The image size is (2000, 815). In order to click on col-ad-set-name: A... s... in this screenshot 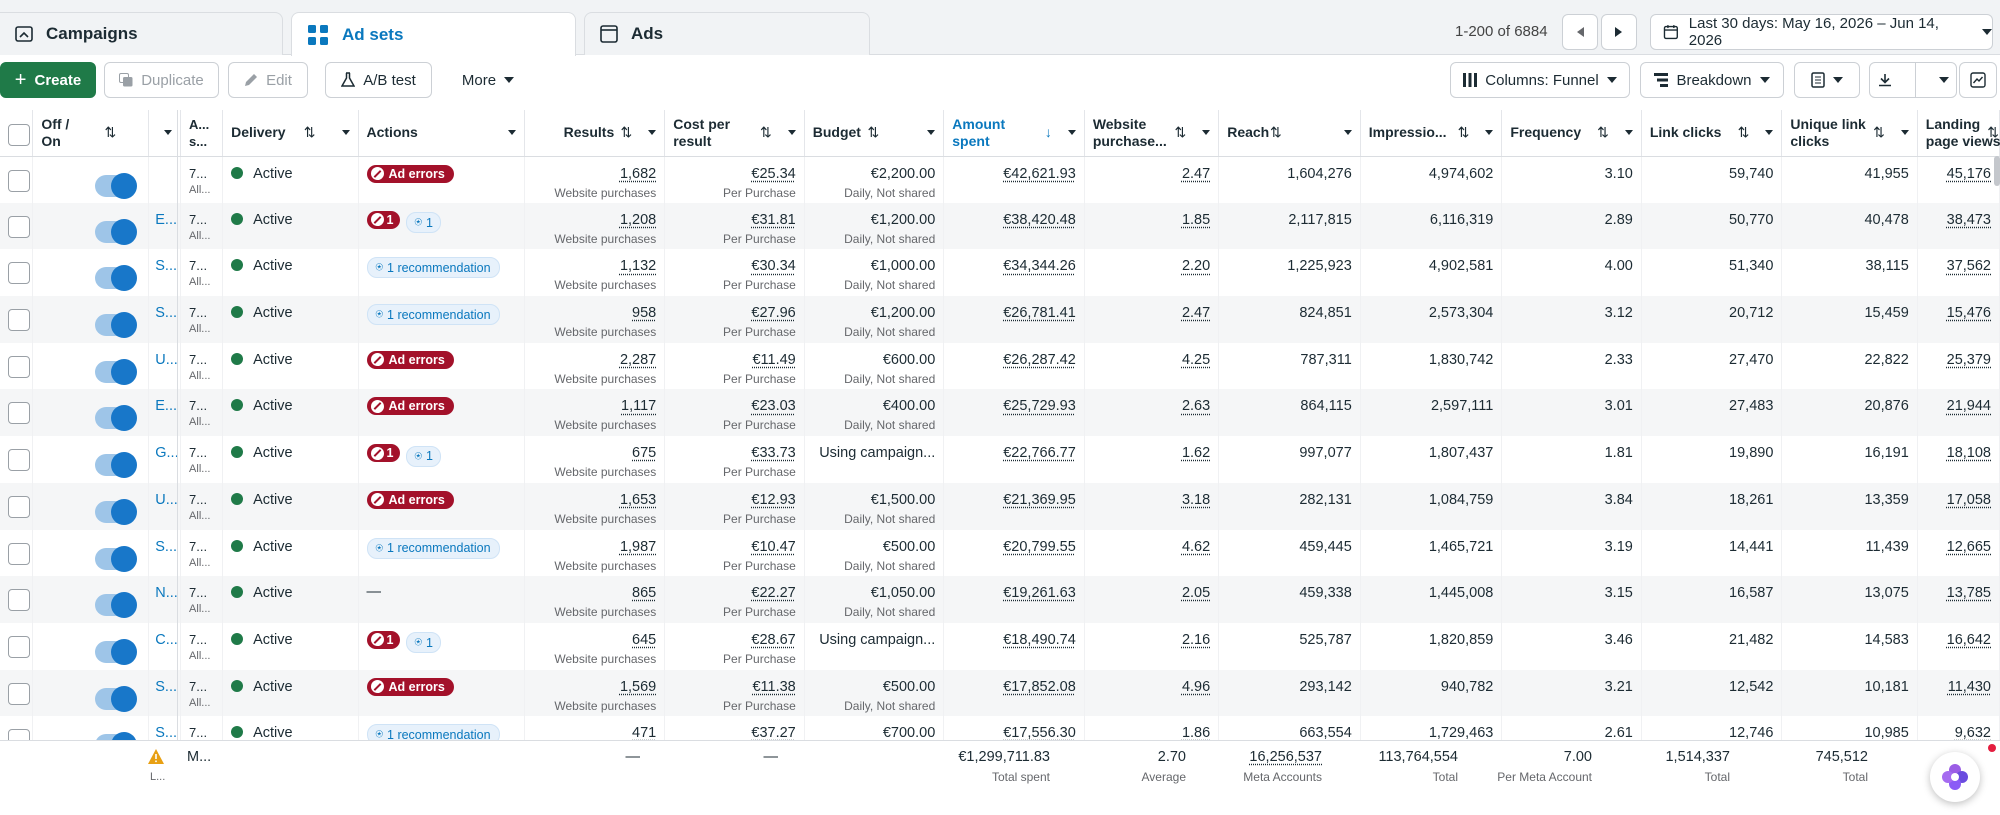, I will do `click(202, 133)`.